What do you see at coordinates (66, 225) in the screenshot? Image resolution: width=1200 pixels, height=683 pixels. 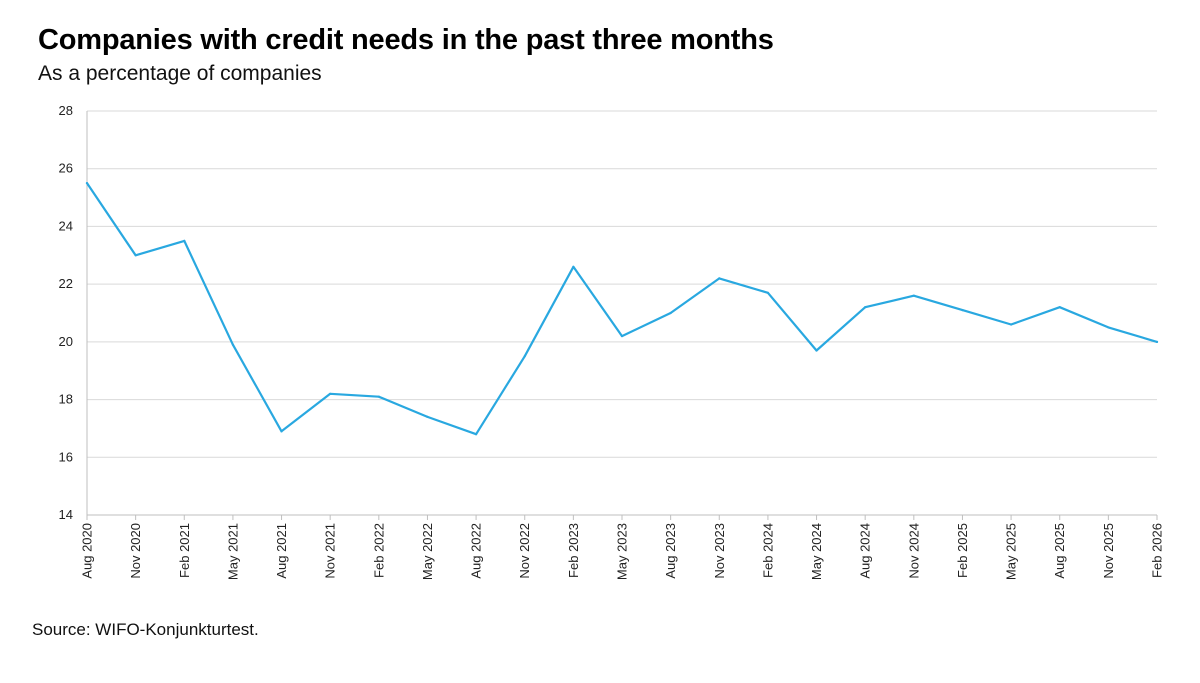 I see `y-tick-label: 24` at bounding box center [66, 225].